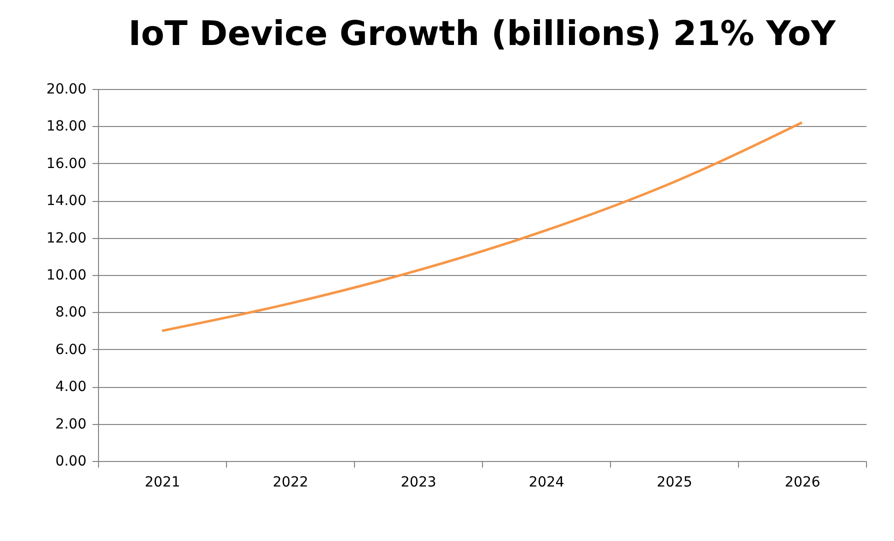  Describe the element at coordinates (66, 164) in the screenshot. I see `y-tick-label: 16.00` at that location.